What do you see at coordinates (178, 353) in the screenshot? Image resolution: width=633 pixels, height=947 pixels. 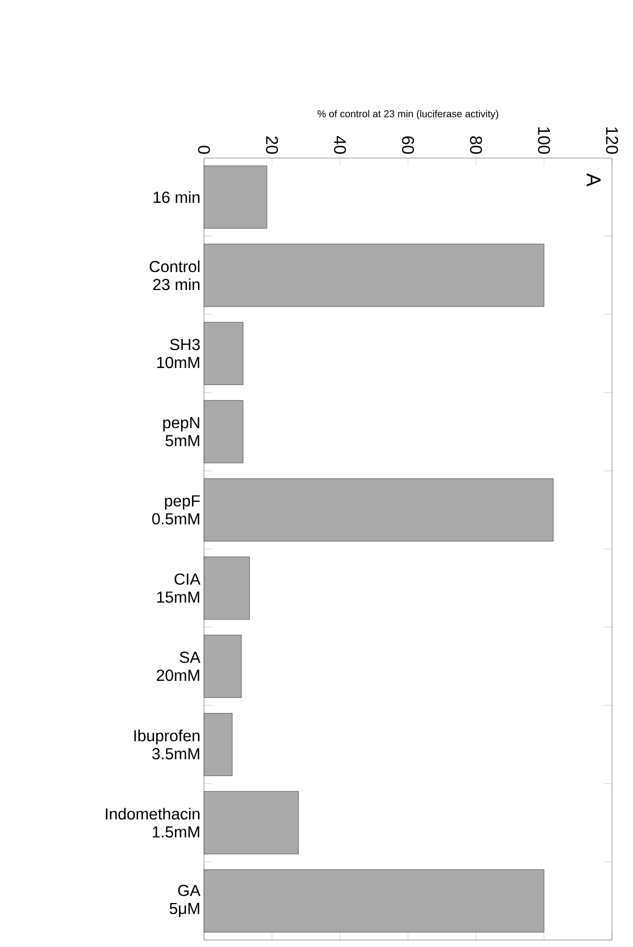 I see `y-tick-label: SH3 10mM` at bounding box center [178, 353].